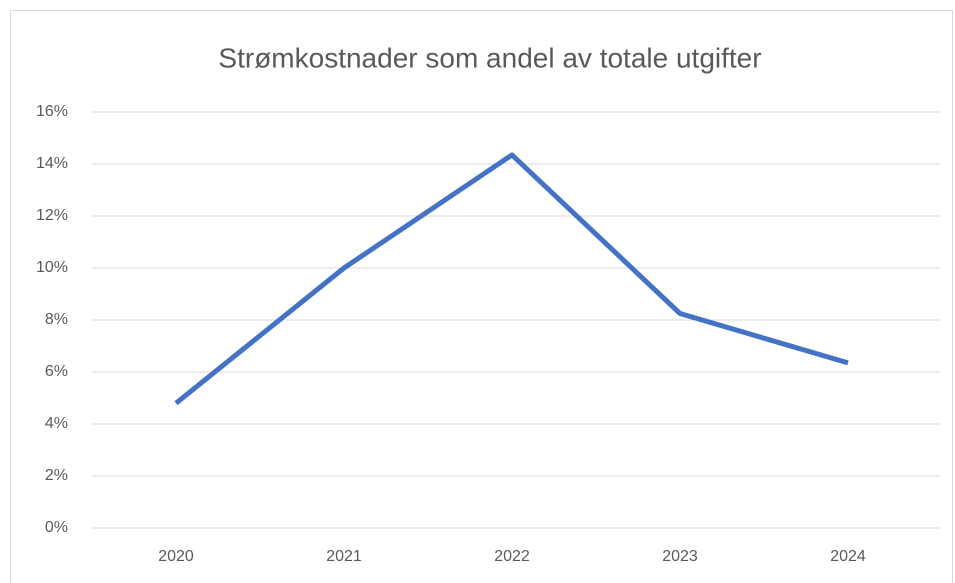 The height and width of the screenshot is (583, 955). Describe the element at coordinates (52, 163) in the screenshot. I see `y-tick-label: 14%` at that location.